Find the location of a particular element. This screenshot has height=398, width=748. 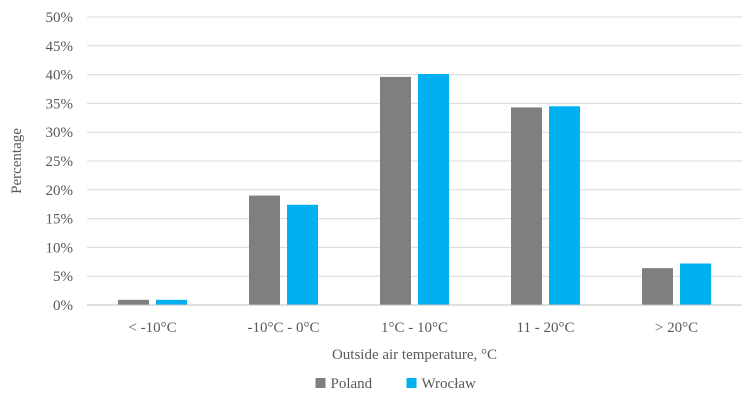

y-tick-label: 40% is located at coordinates (60, 76).